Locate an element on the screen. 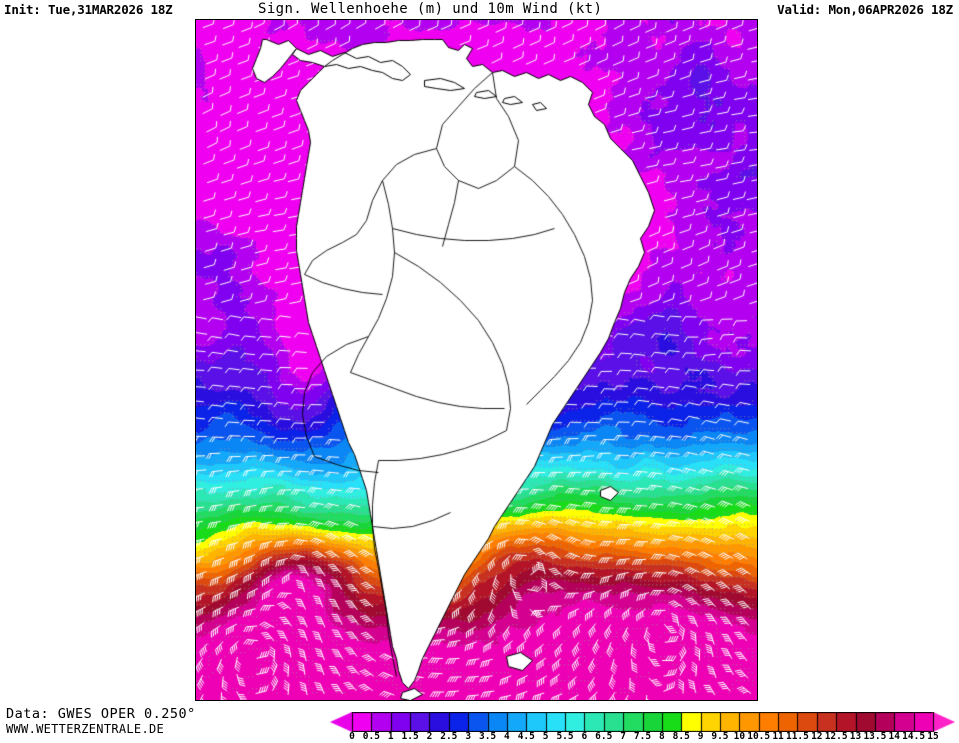  colorbar-tick: 3 is located at coordinates (468, 736).